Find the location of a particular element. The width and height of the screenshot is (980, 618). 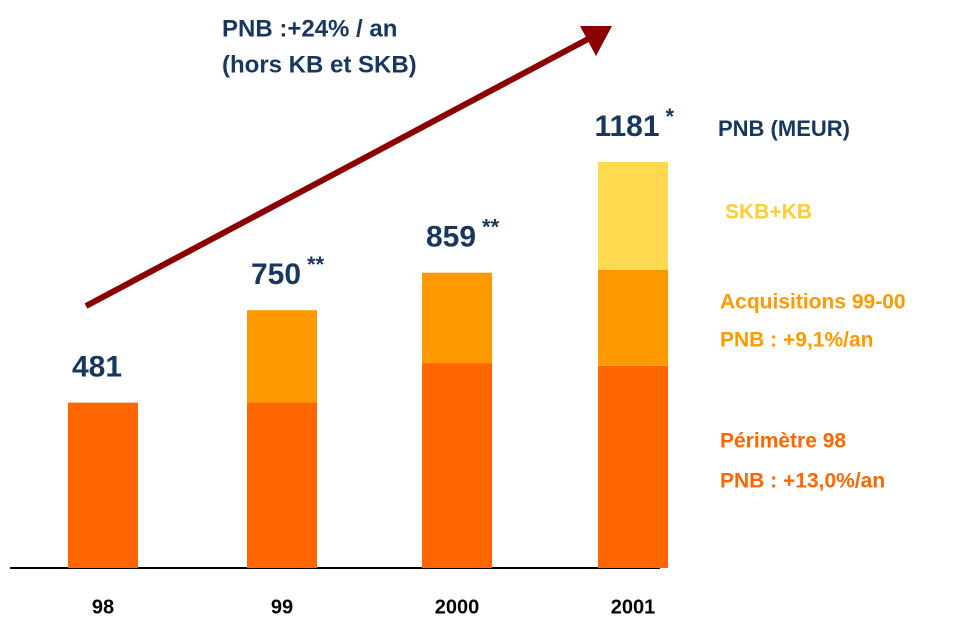

legend-note: PNB : +13,0%/an is located at coordinates (802, 481).